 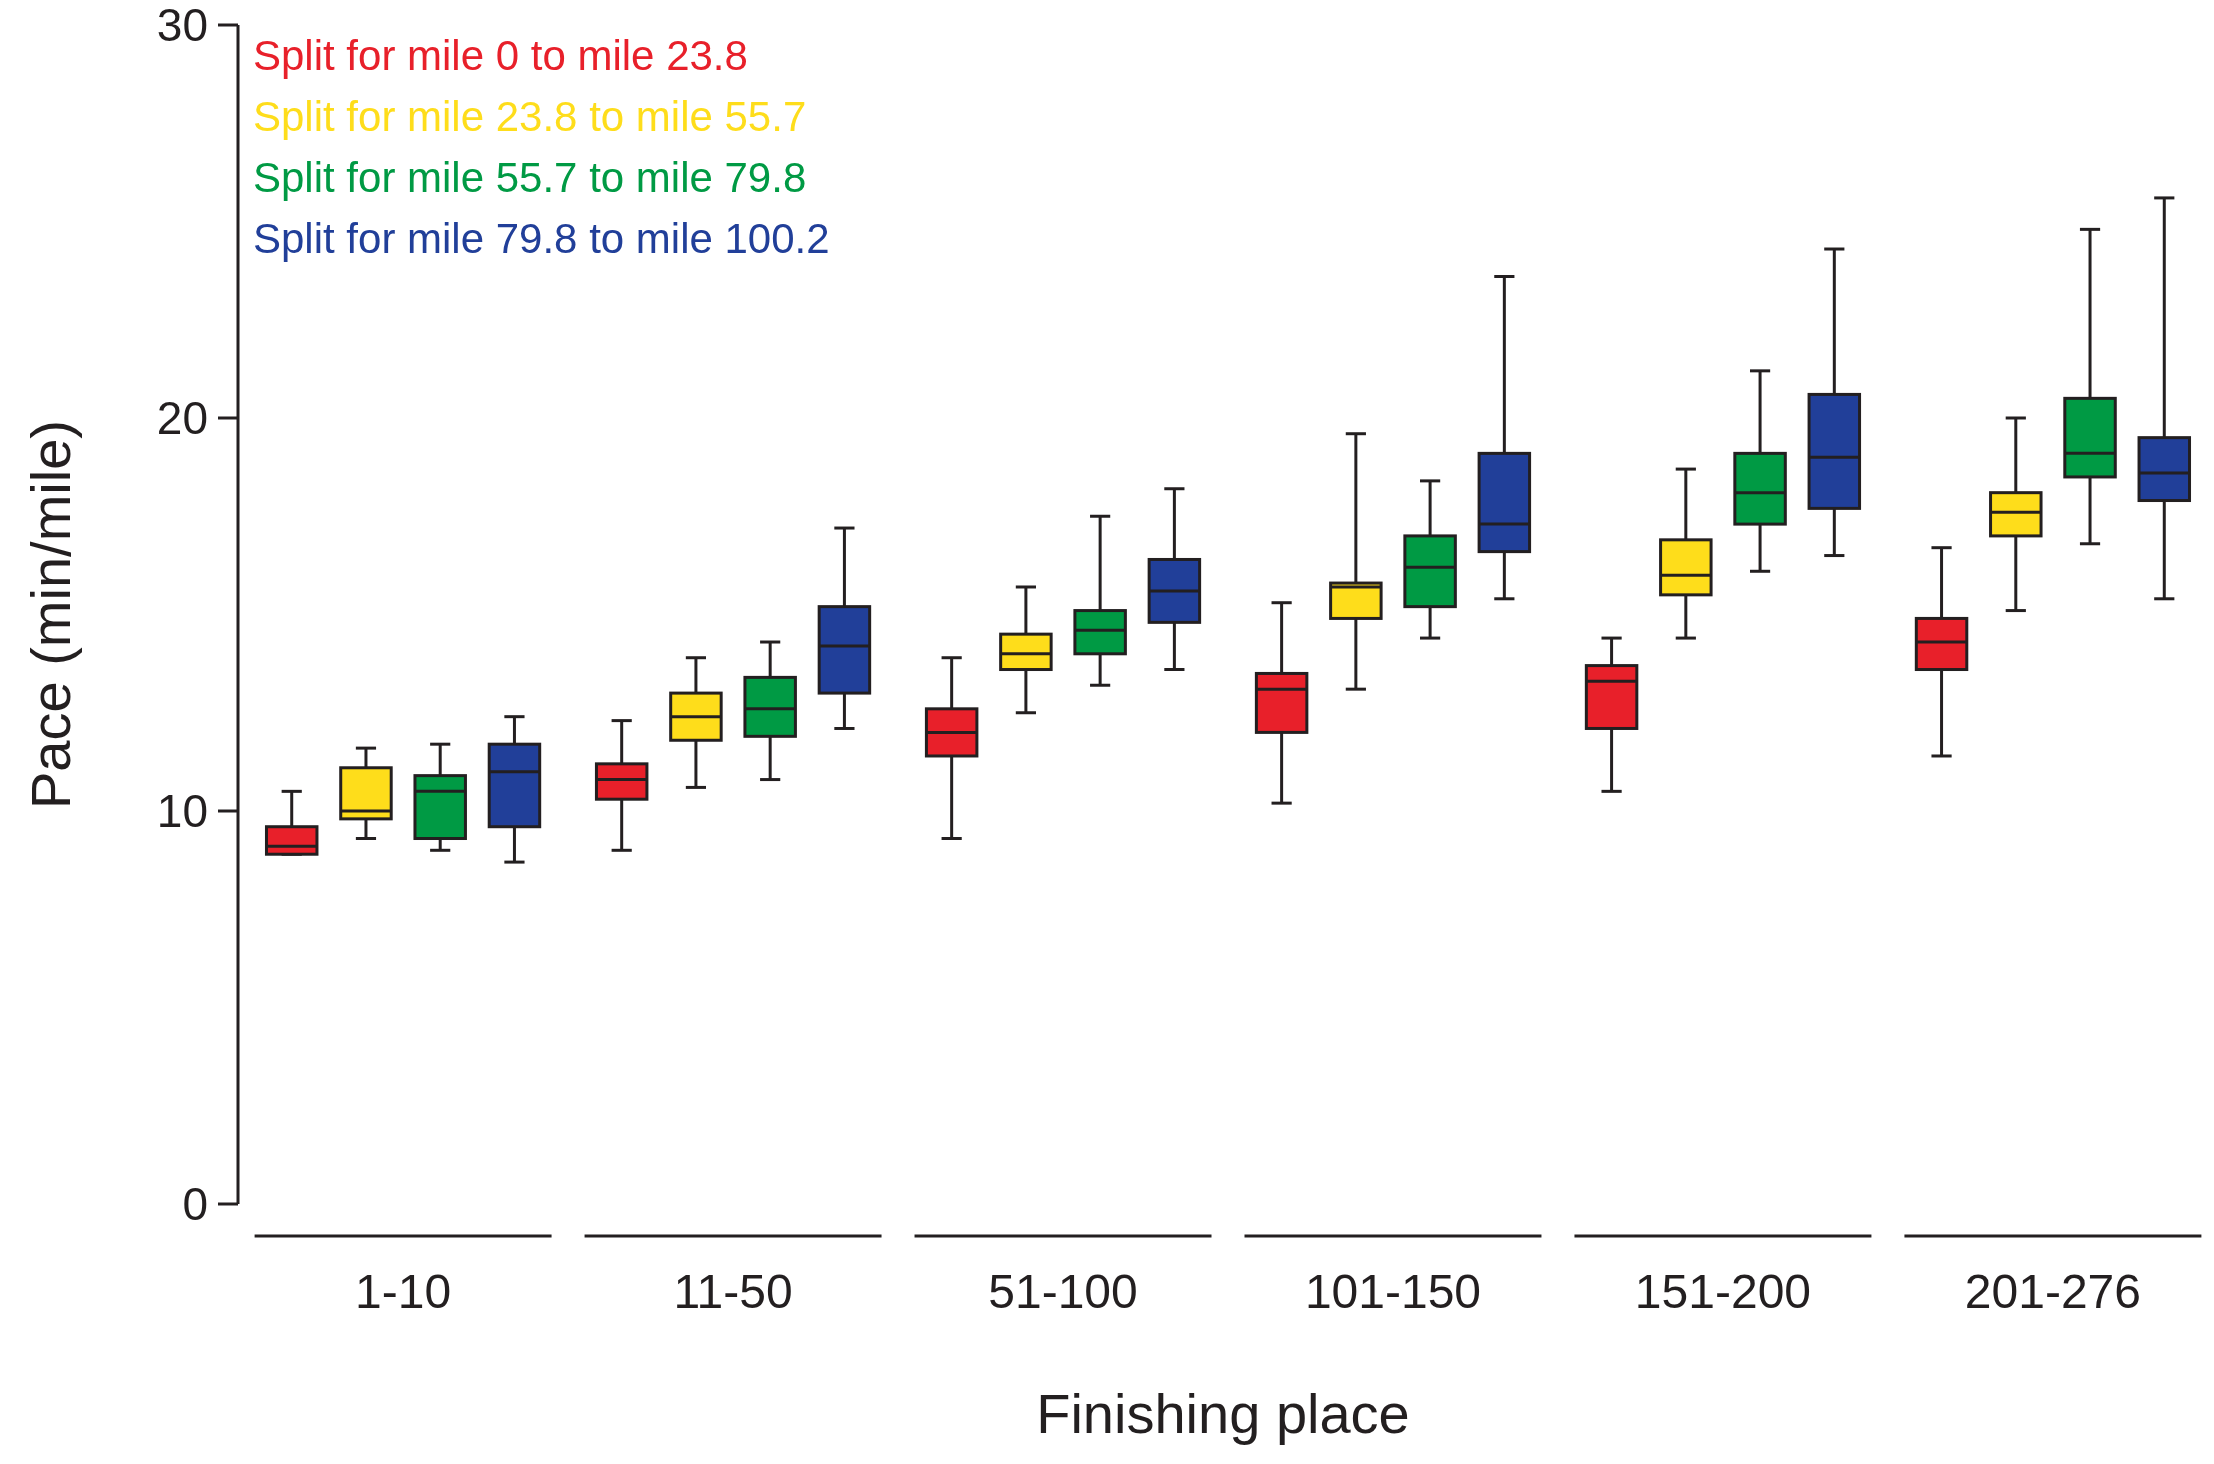 I want to click on text: Split for mile 79.8 to mile 100.2, so click(x=541, y=238).